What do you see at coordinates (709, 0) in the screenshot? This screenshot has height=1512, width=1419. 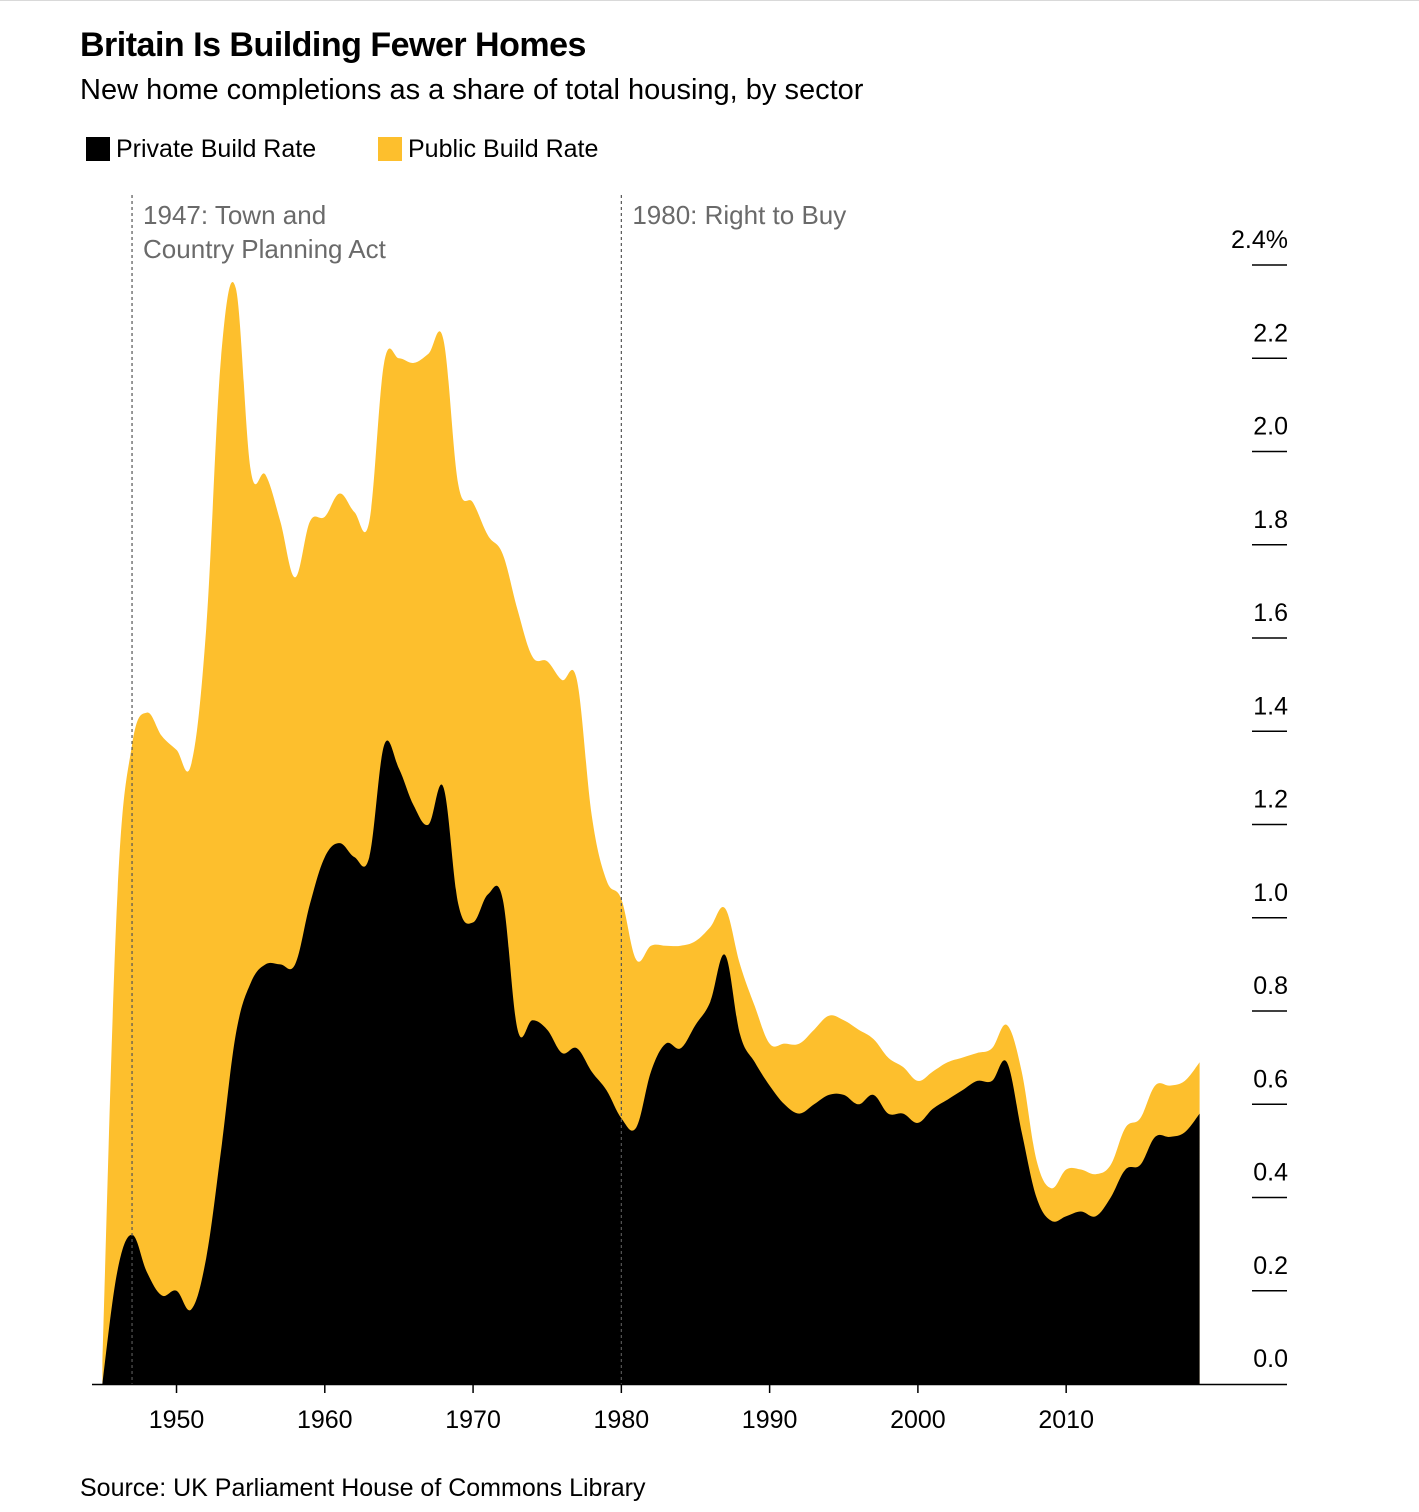 I see `top-rule` at bounding box center [709, 0].